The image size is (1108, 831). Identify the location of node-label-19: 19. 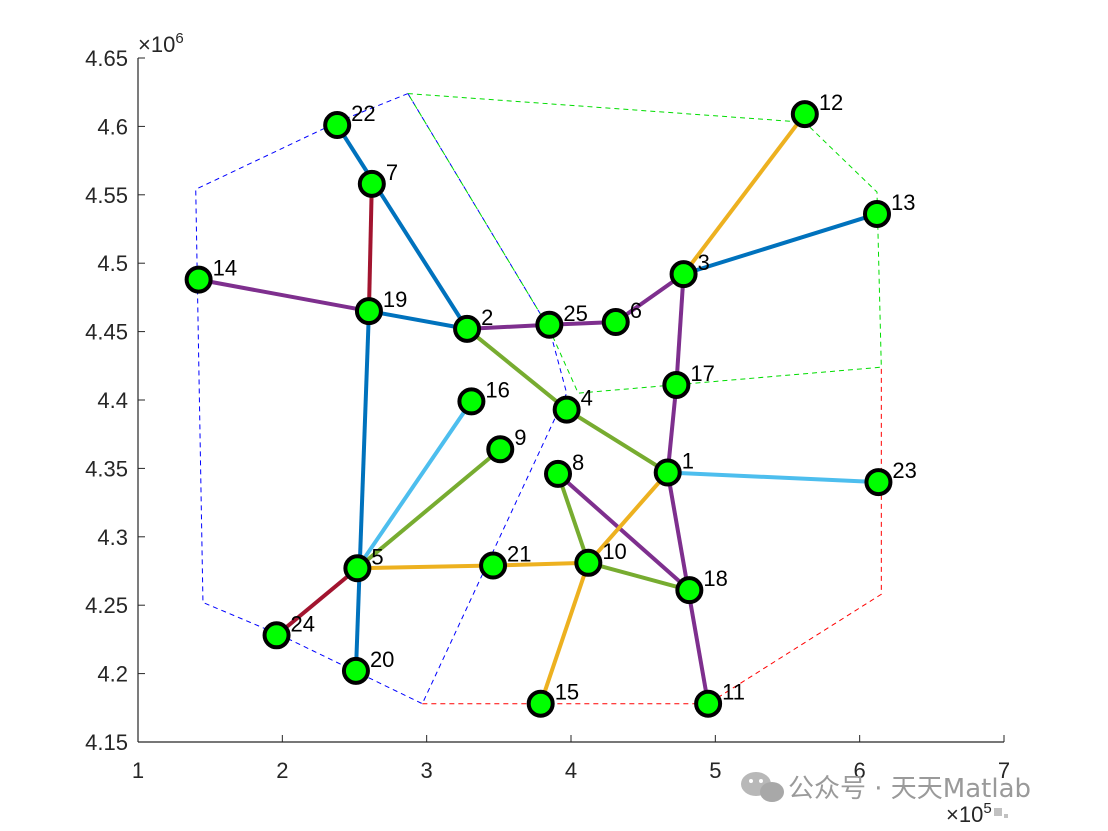
(395, 299).